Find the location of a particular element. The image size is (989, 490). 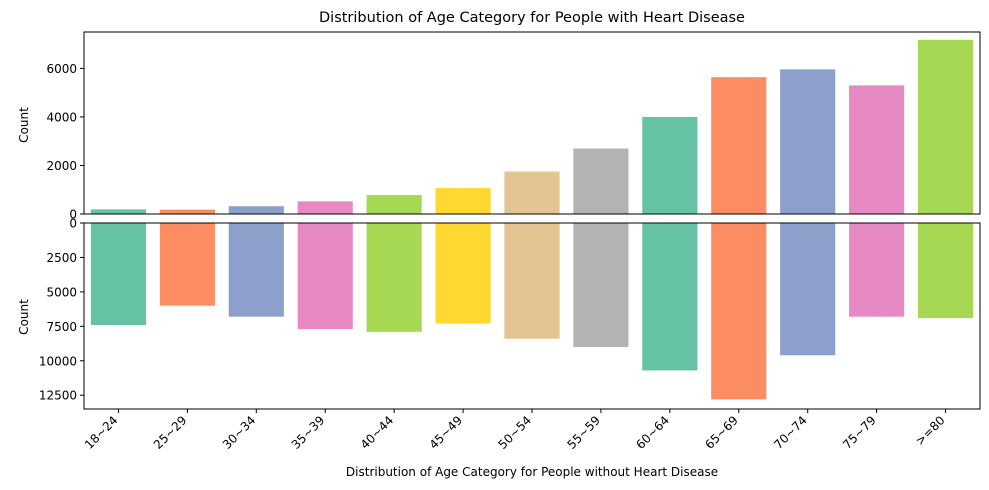

bottom-bar-75~79 is located at coordinates (877, 270).